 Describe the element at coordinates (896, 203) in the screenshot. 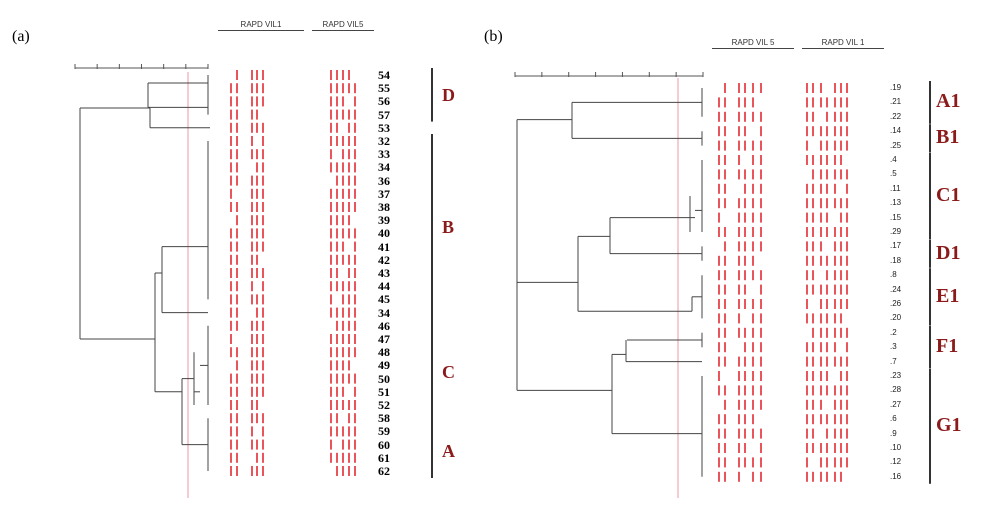

I see `panel-b-leaf-label: .13` at that location.